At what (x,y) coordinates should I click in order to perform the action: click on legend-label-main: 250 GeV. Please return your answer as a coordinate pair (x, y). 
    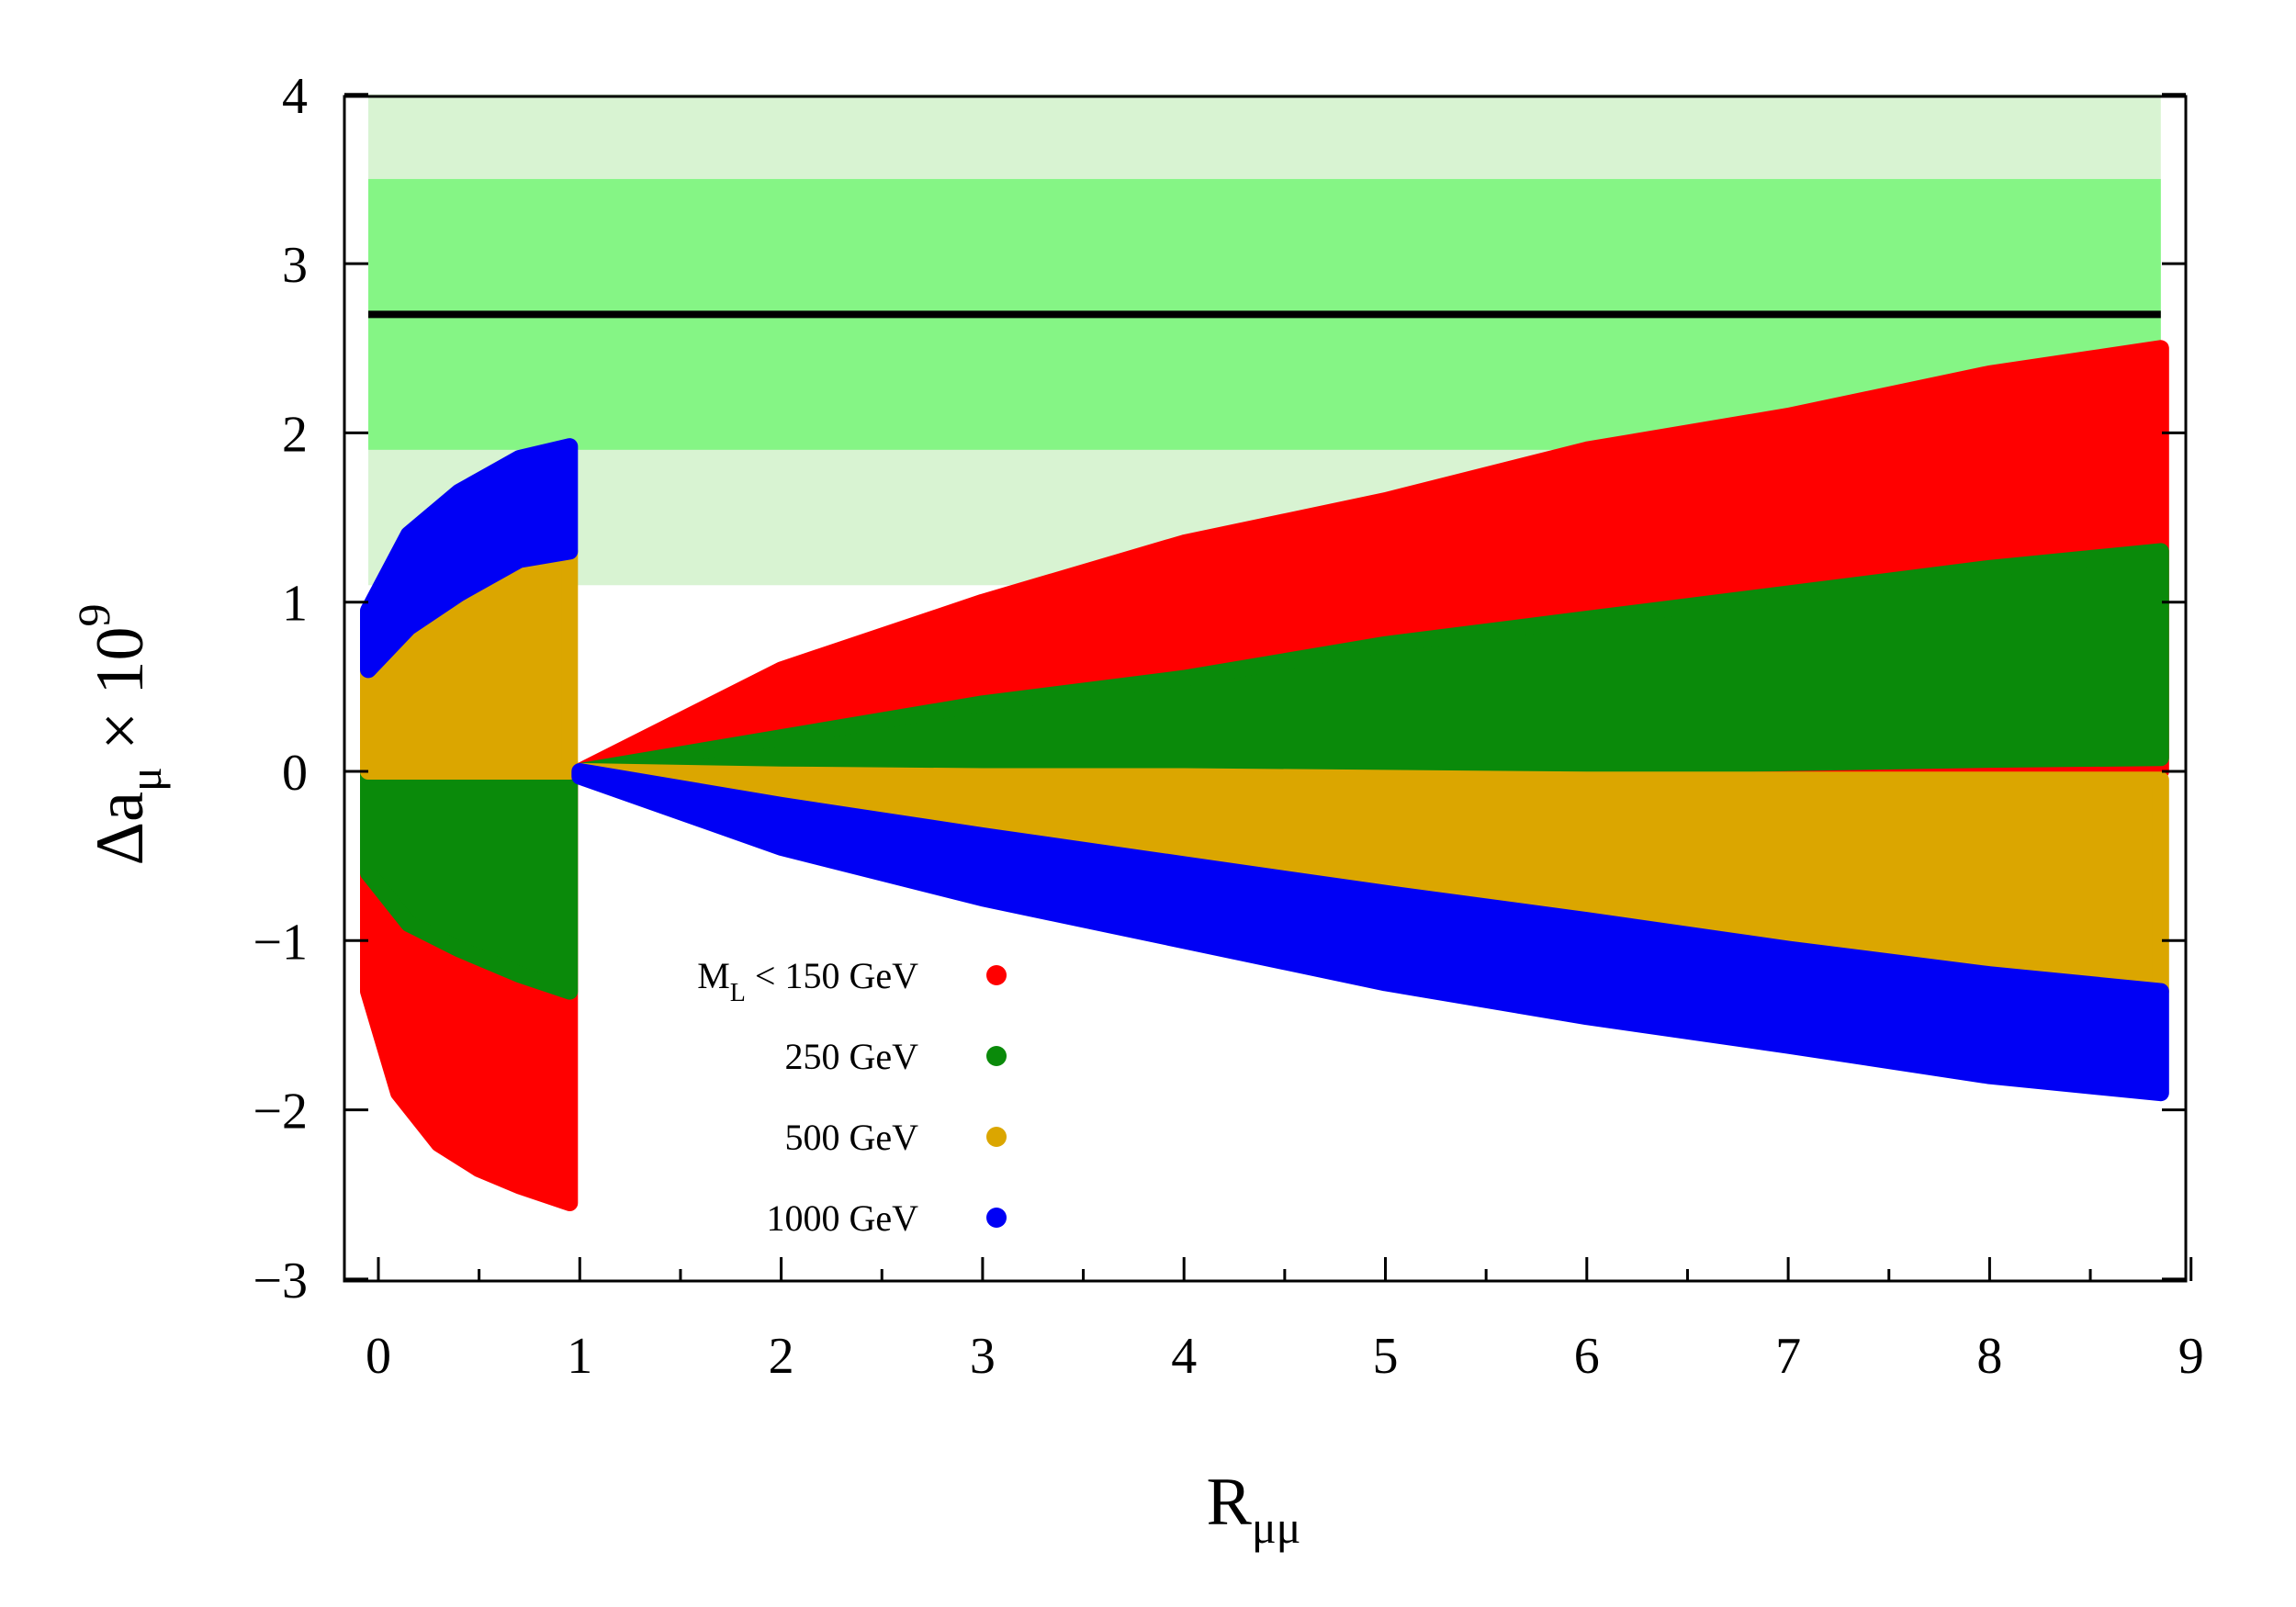
    Looking at the image, I should click on (851, 1056).